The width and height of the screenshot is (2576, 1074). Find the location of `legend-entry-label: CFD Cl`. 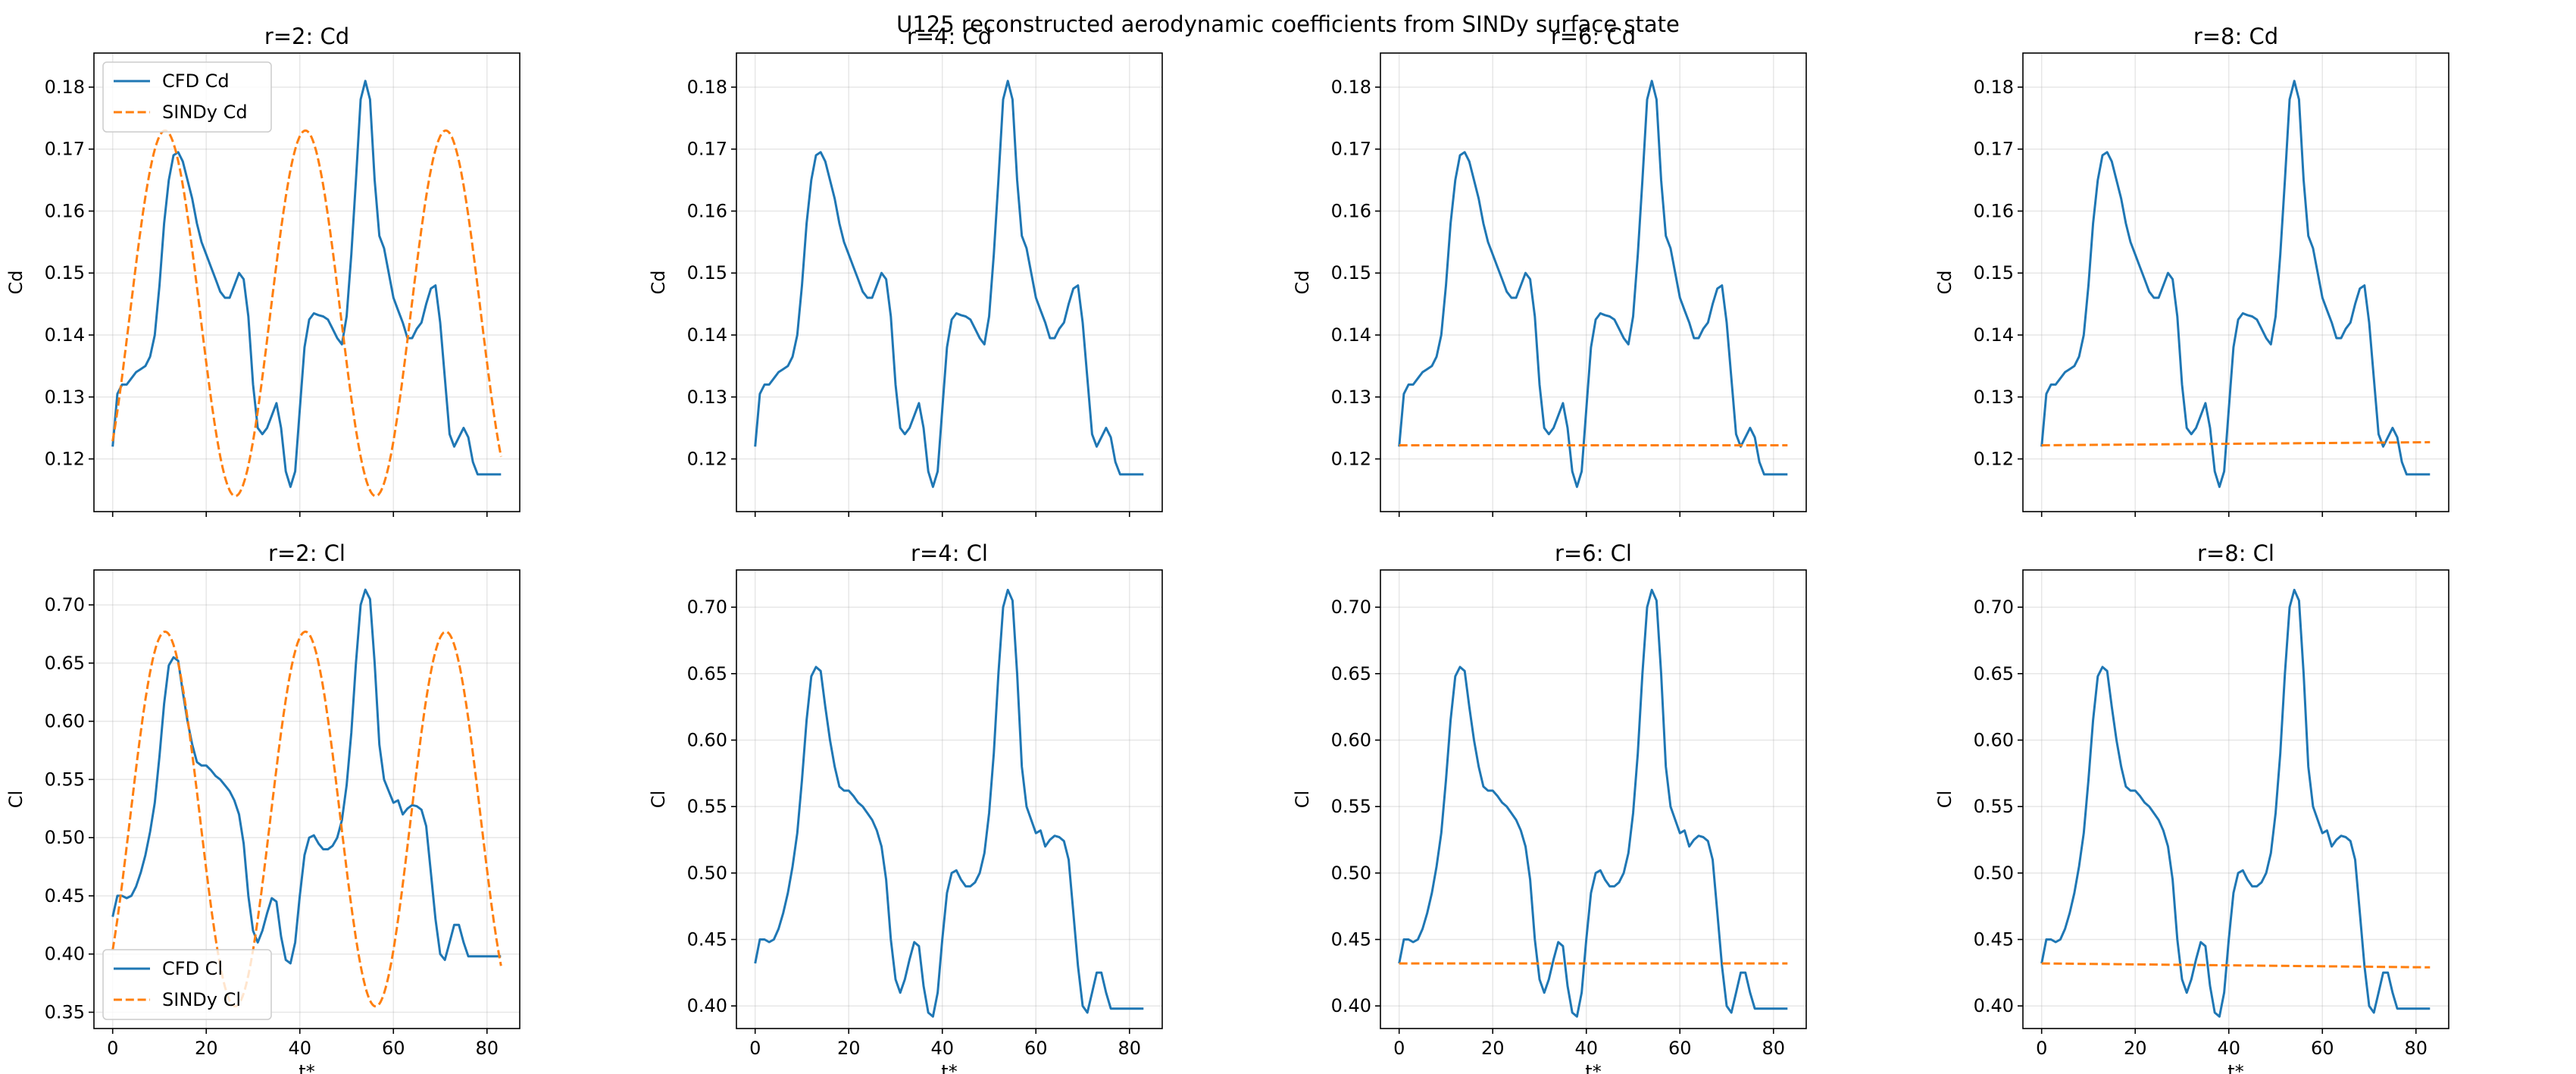

legend-entry-label: CFD Cl is located at coordinates (193, 969).